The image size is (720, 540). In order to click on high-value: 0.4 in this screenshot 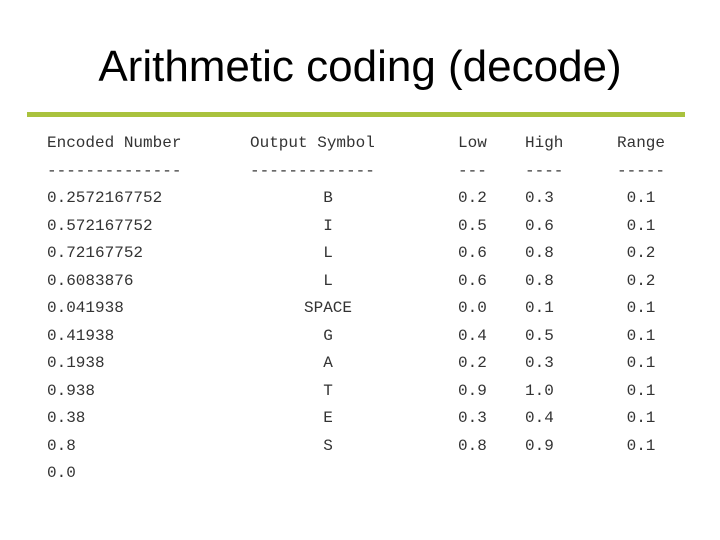, I will do `click(539, 418)`.